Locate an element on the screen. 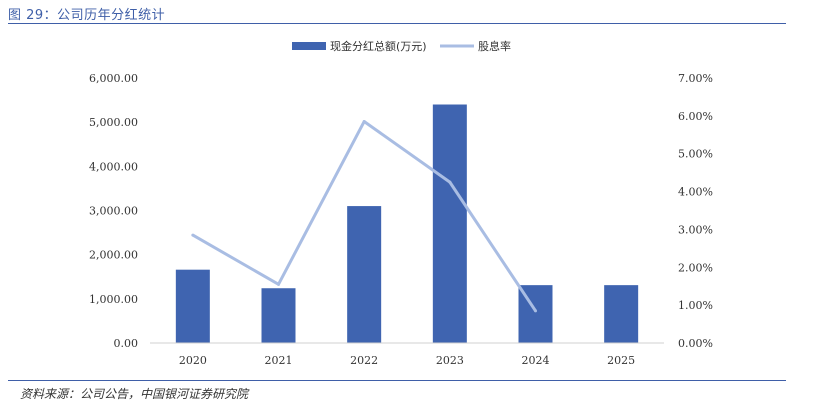  bar-2021 is located at coordinates (278, 315).